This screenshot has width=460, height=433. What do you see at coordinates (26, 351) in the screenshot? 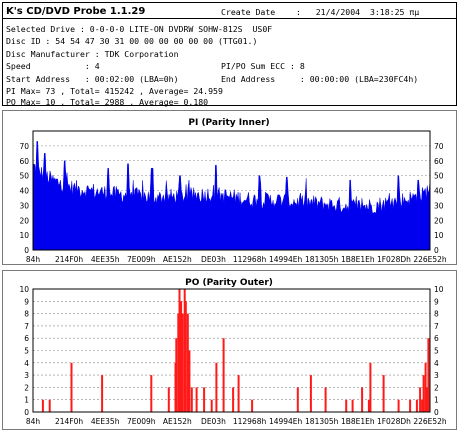
I see `y-tick-label-left: 5` at bounding box center [26, 351].